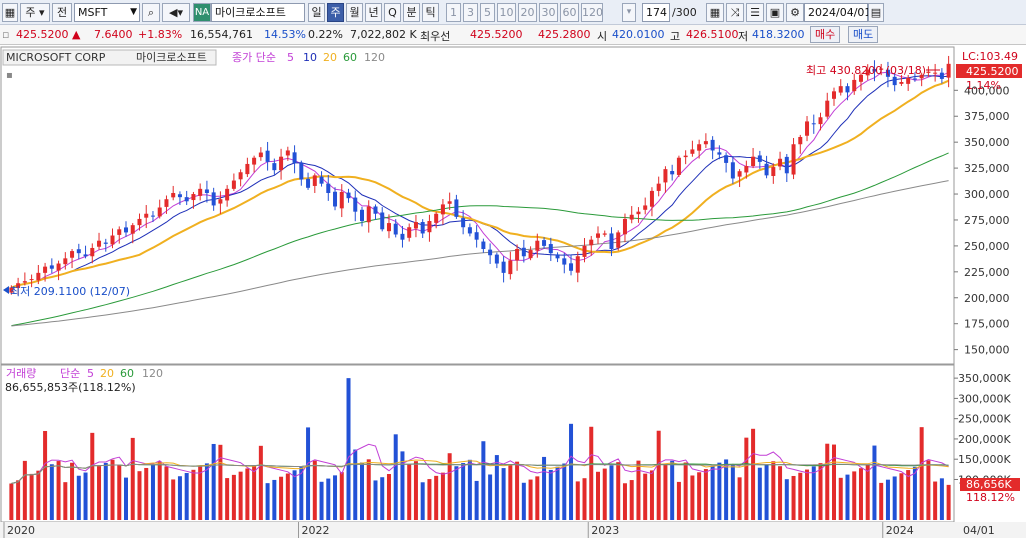  Describe the element at coordinates (354, 12) in the screenshot. I see `period-tab-2: 월` at that location.